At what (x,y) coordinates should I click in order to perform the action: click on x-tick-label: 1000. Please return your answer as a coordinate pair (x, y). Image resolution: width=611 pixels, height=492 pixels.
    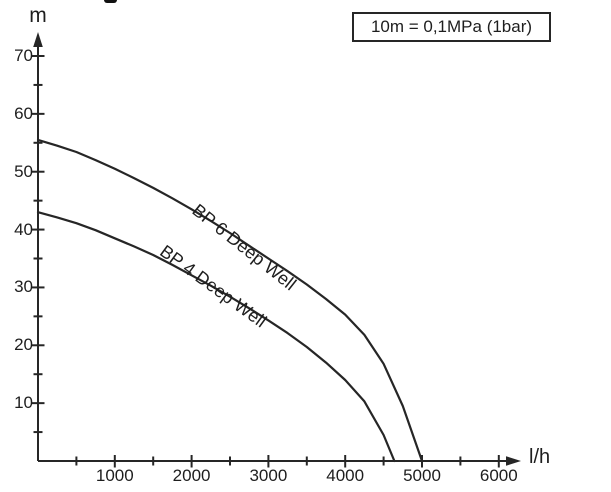
    Looking at the image, I should click on (114, 475).